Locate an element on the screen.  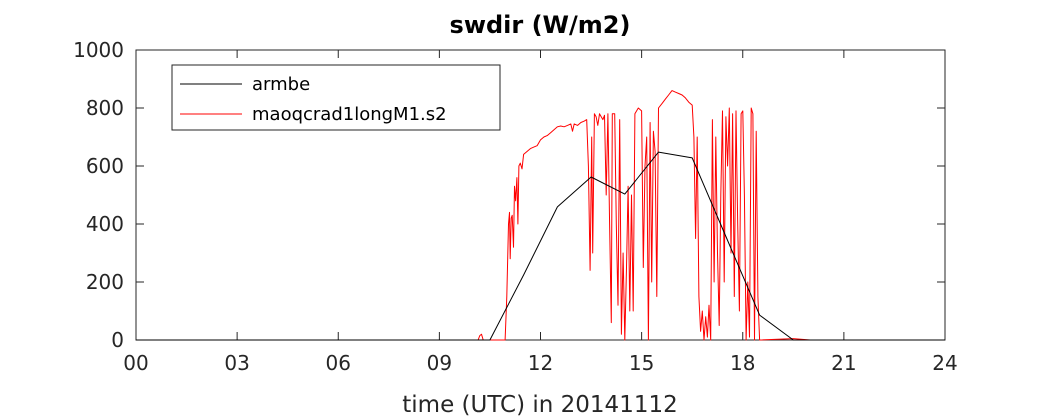
legend-box is located at coordinates (336, 97).